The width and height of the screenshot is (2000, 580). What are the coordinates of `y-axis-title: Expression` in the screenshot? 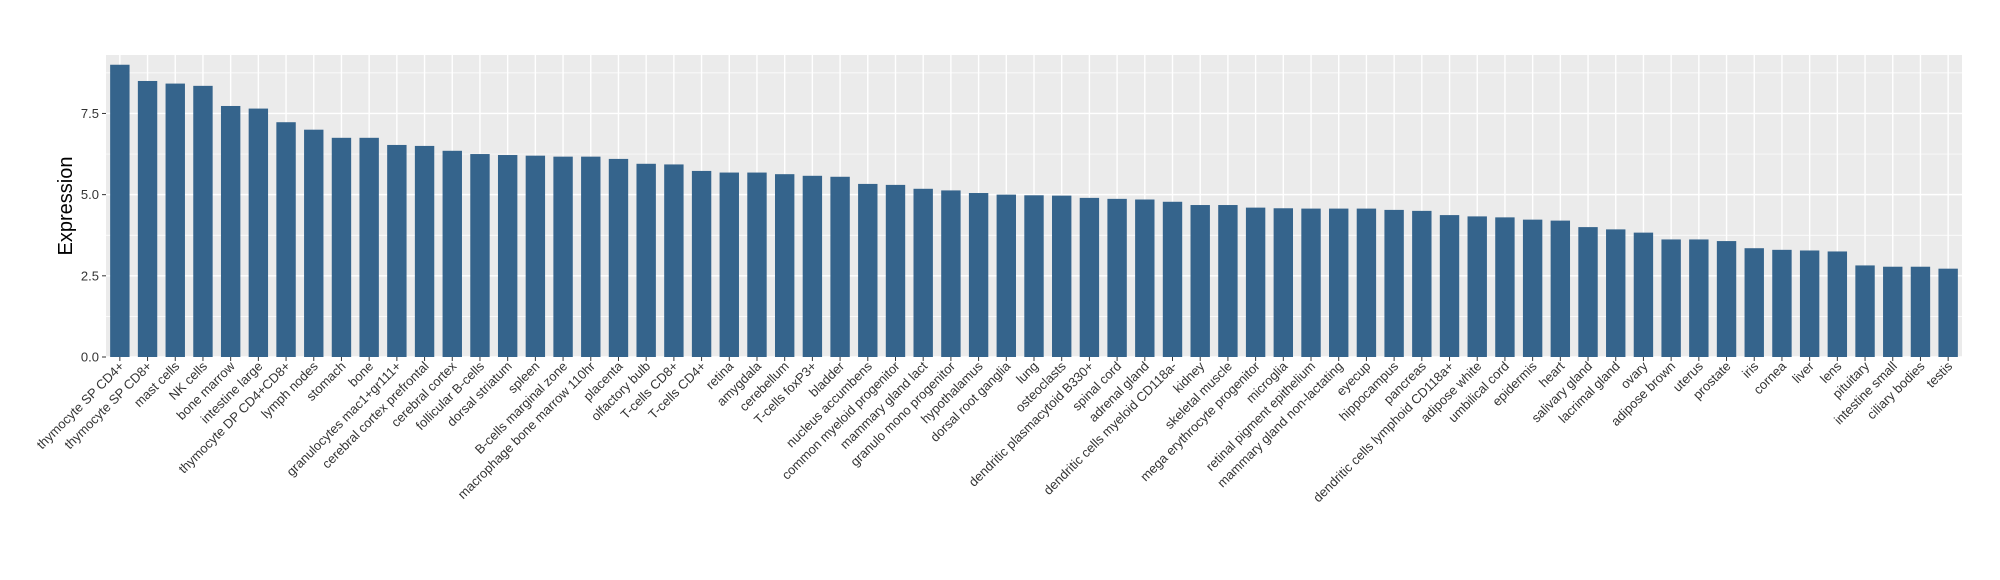 It's located at (66, 206).